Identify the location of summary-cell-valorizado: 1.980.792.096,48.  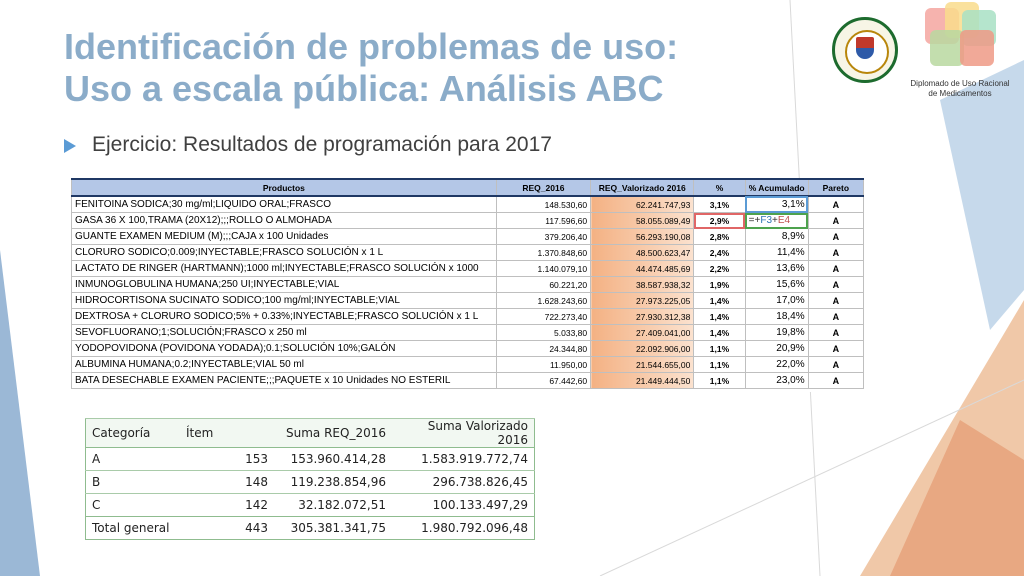
(463, 528).